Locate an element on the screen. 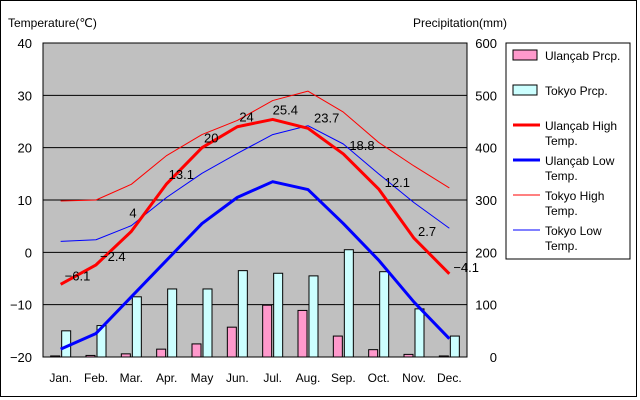  data-label: 13.1 is located at coordinates (181, 174).